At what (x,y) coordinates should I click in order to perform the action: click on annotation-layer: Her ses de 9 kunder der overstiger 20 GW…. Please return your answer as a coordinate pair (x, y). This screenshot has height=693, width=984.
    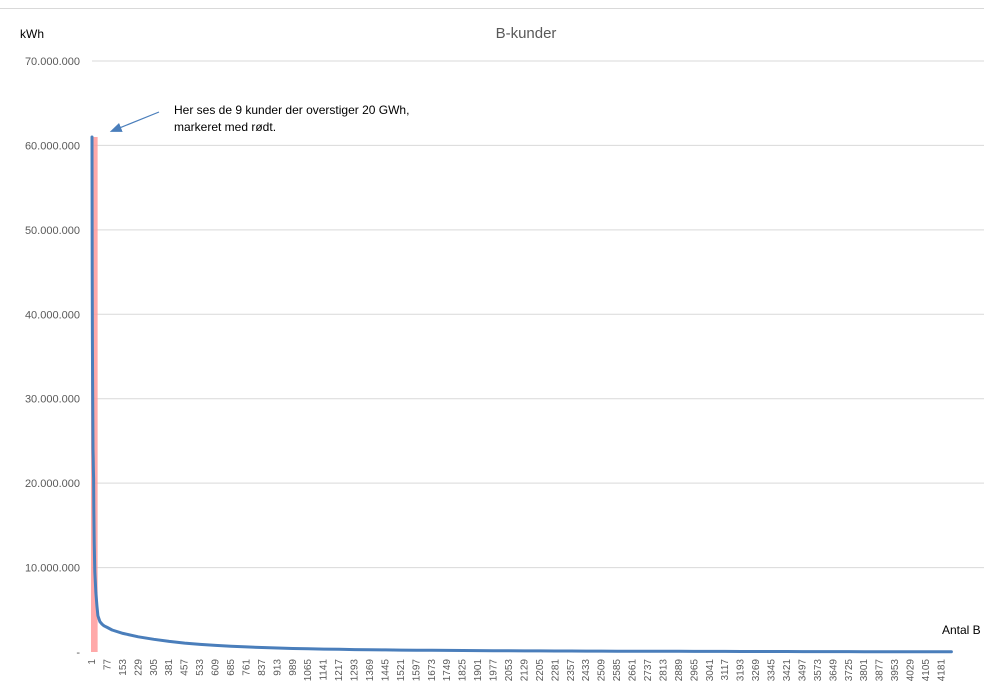
    Looking at the image, I should click on (259, 118).